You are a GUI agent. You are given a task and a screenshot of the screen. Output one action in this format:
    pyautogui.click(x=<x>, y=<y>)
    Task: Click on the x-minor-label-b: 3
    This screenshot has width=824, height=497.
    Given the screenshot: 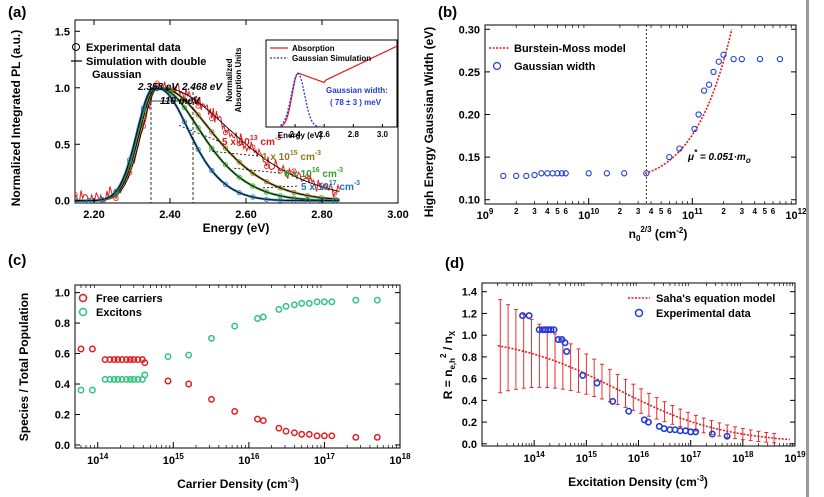 What is the action you would take?
    pyautogui.click(x=534, y=211)
    